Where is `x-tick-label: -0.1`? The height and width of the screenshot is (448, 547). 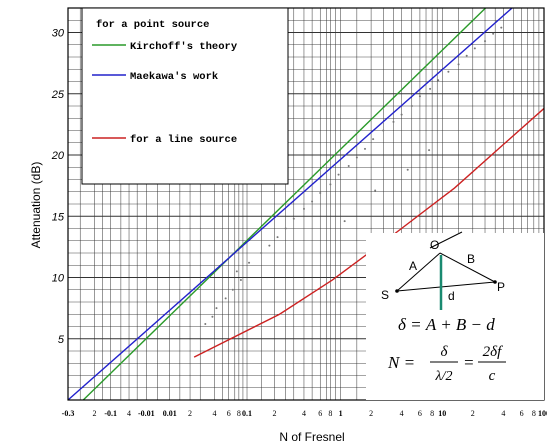
x-tick-label: -0.1 is located at coordinates (110, 413).